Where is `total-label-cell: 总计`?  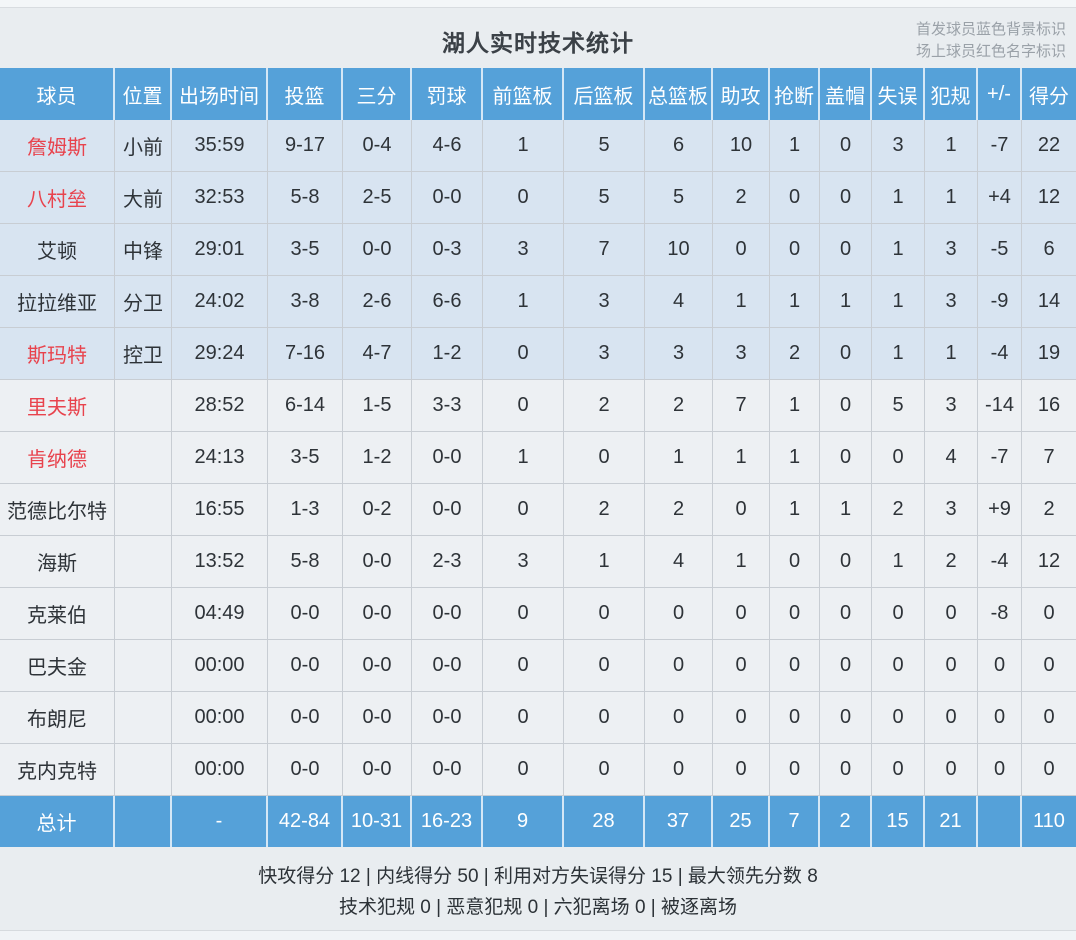
total-label-cell: 总计 is located at coordinates (57, 821).